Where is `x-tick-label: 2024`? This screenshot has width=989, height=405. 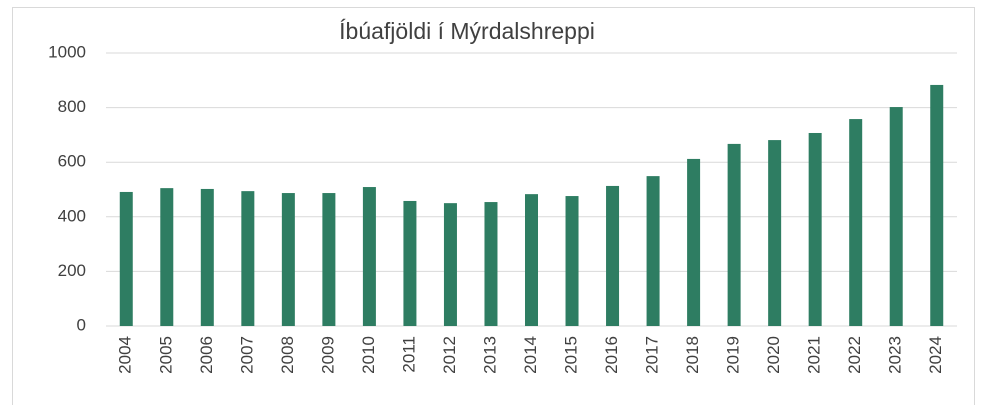 x-tick-label: 2024 is located at coordinates (935, 355).